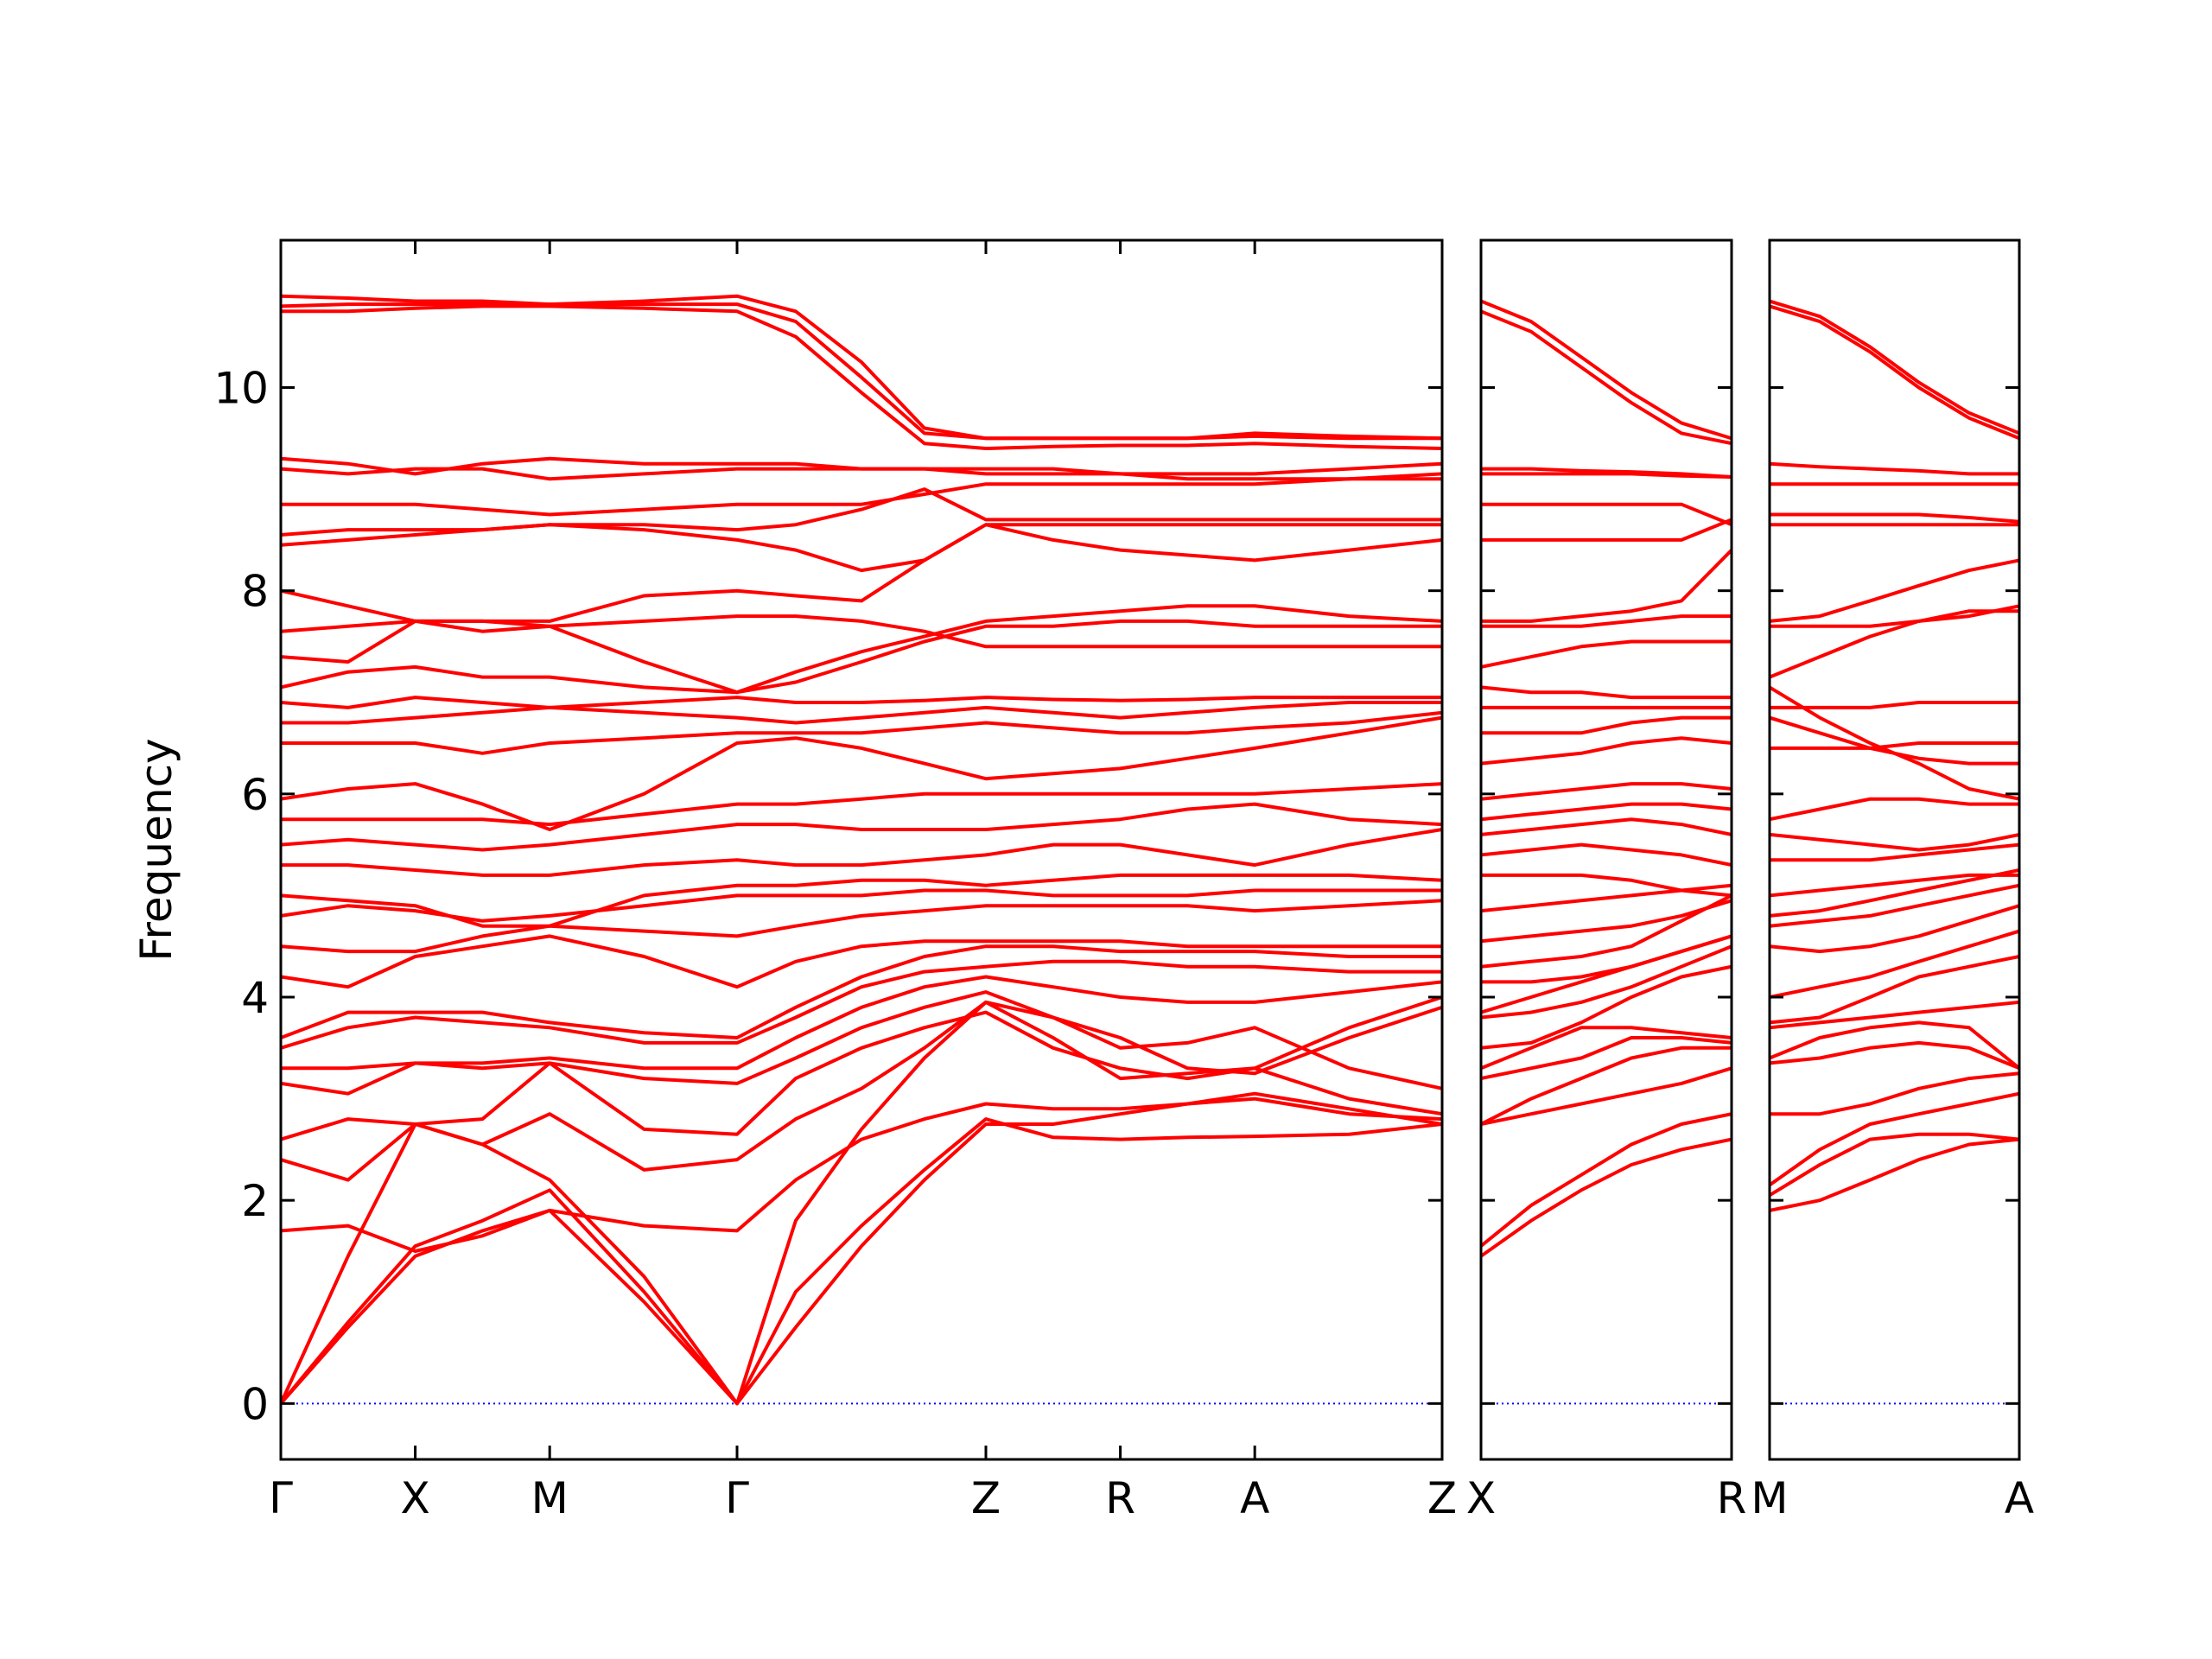  Describe the element at coordinates (156, 849) in the screenshot. I see `y-axis-label: Frequency` at that location.